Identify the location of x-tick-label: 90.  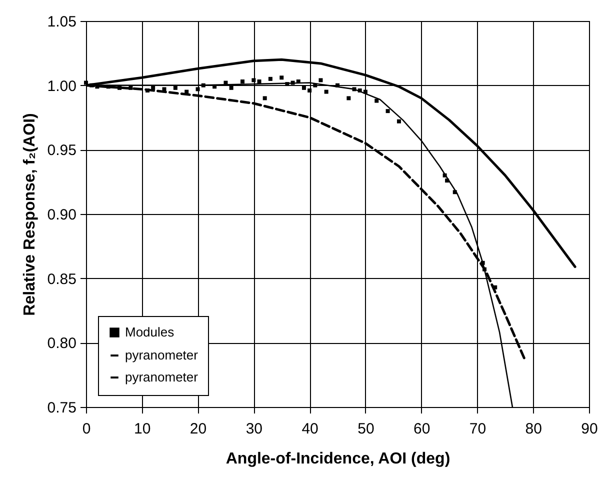
(589, 429).